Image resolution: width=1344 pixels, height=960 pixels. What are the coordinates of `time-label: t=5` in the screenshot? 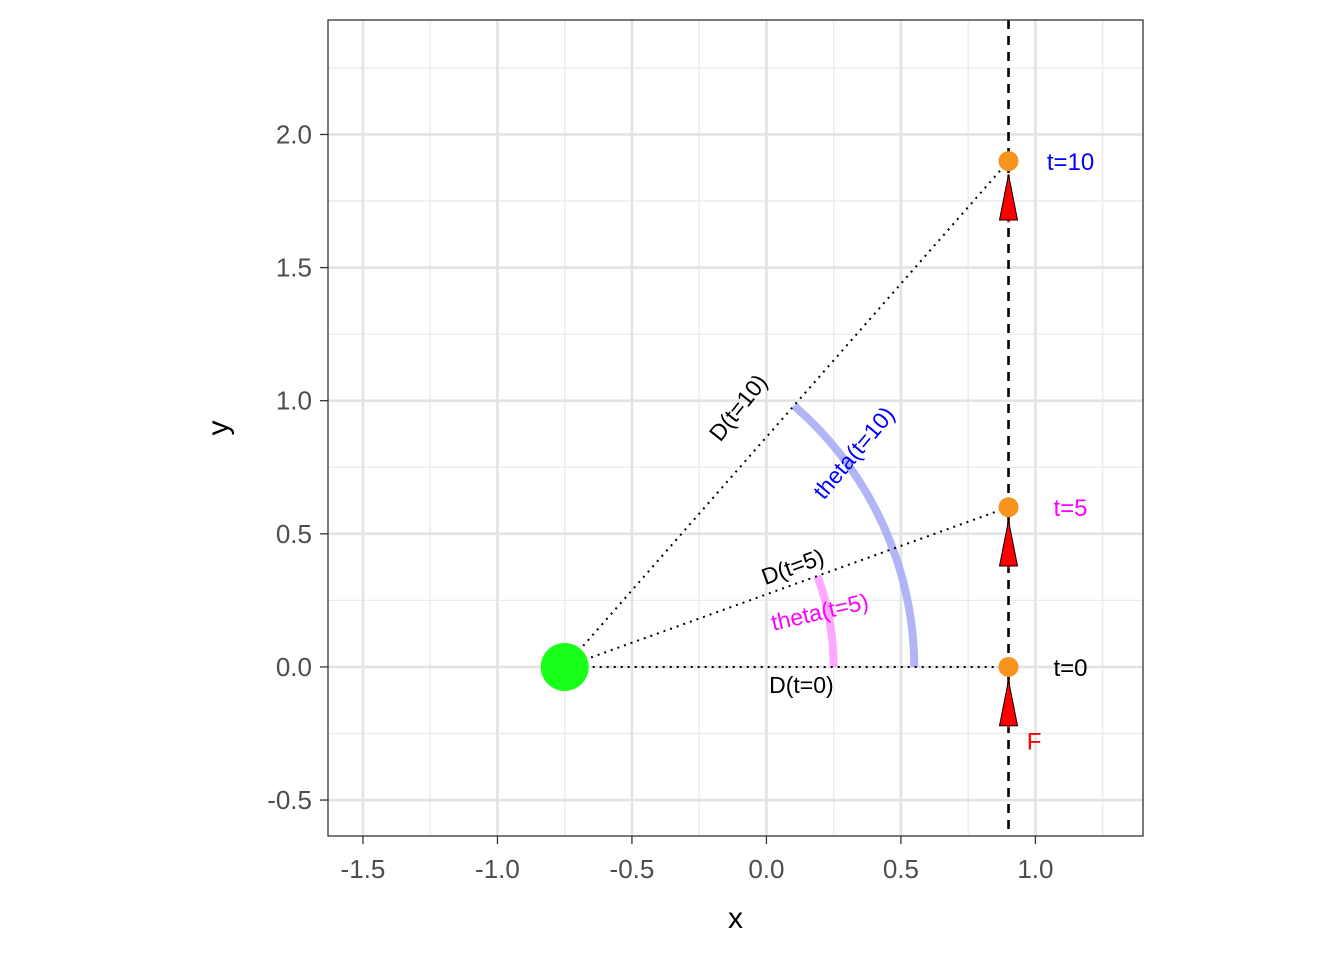 It's located at (1070, 508).